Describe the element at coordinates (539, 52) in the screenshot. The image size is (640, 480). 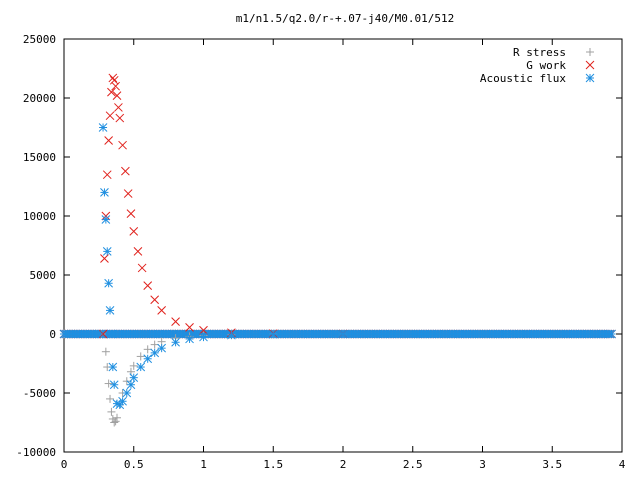
I see `legend-label: R stress` at that location.